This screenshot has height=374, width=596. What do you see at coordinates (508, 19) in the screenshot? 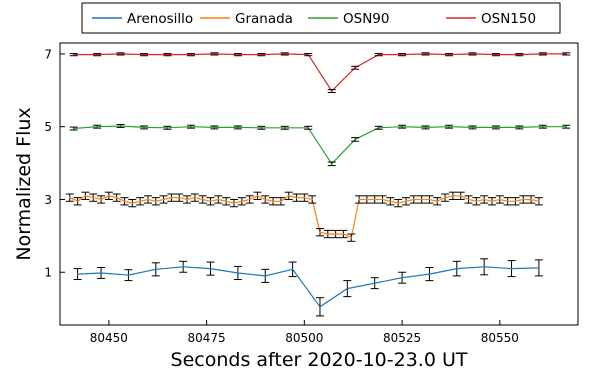
I see `legend-label: OSN150` at bounding box center [508, 19].